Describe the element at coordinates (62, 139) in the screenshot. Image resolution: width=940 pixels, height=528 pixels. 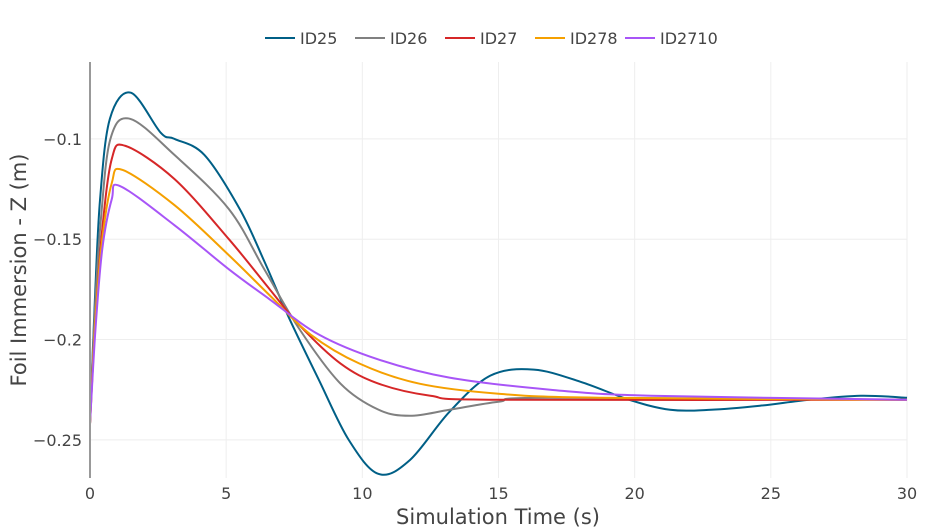
I see `y-tick-label: −0.1` at that location.